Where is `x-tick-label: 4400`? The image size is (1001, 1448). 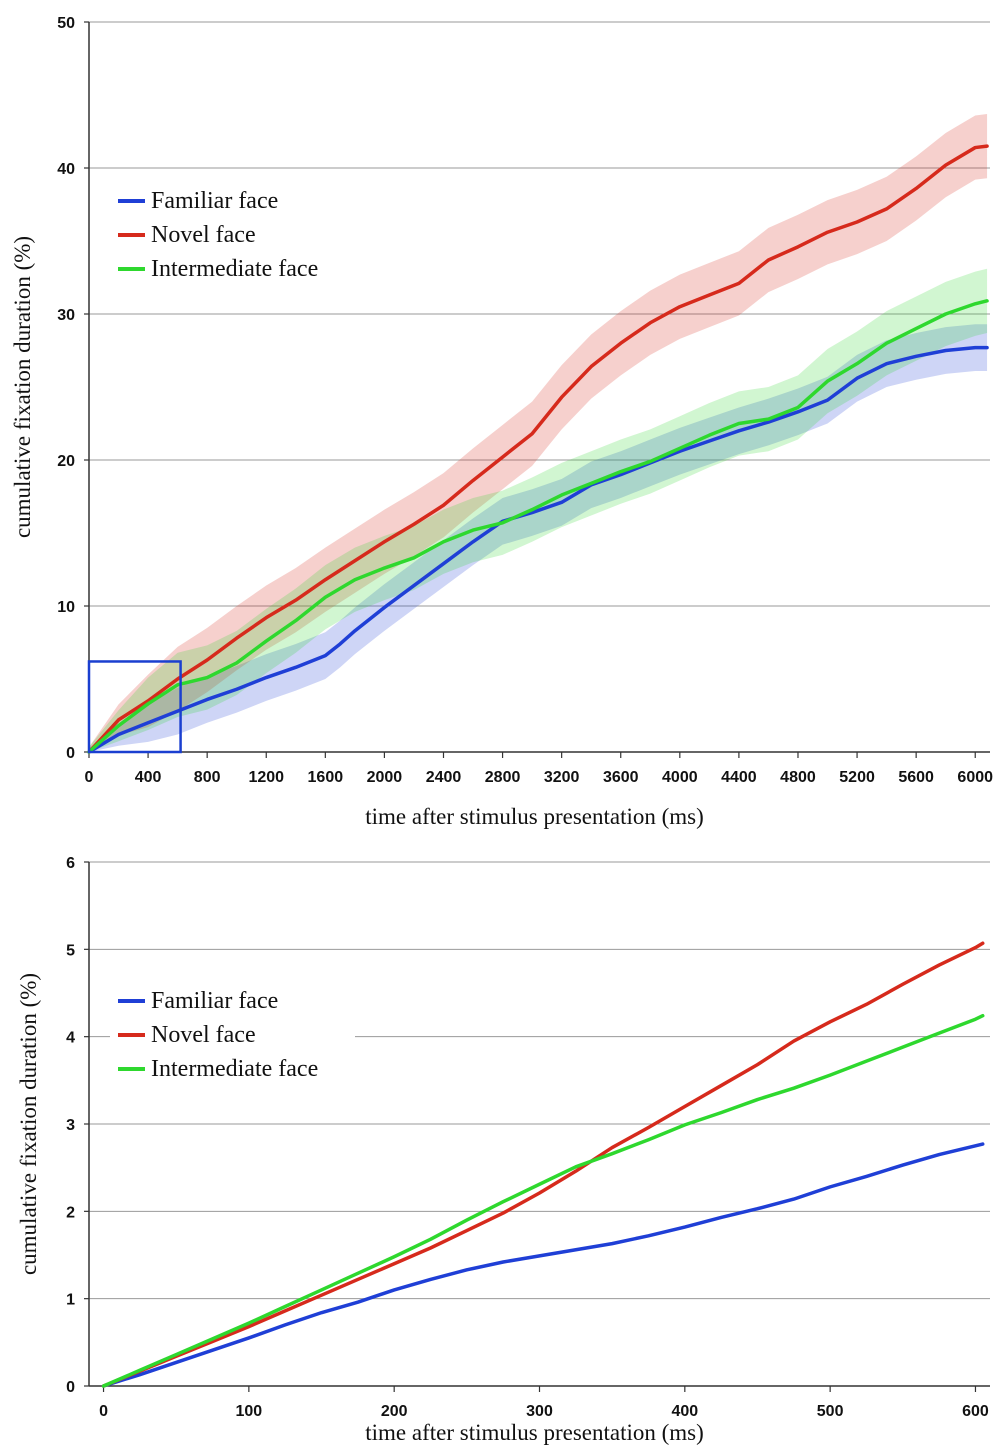 x-tick-label: 4400 is located at coordinates (739, 777).